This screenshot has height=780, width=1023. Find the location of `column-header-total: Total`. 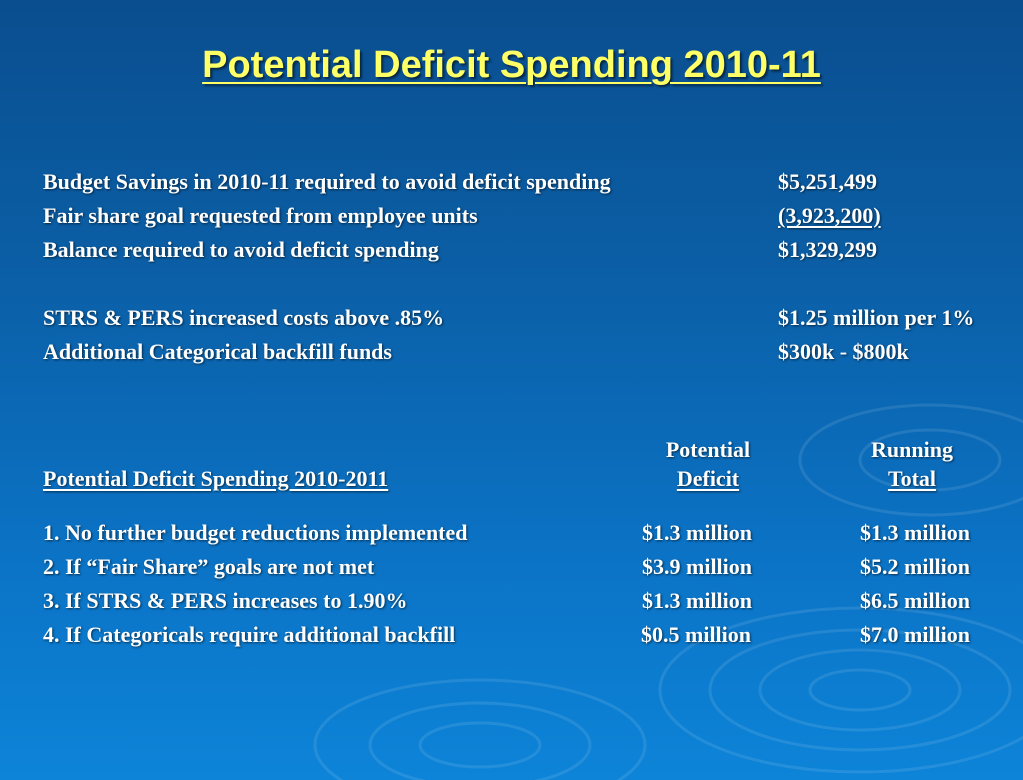

column-header-total: Total is located at coordinates (912, 478).